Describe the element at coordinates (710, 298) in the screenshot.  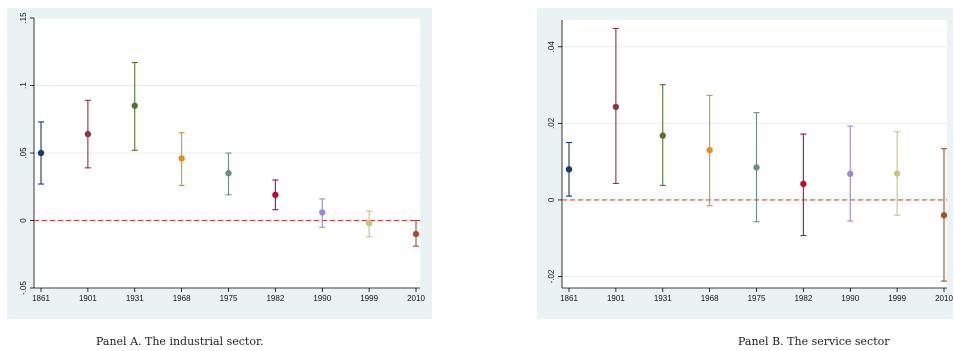
I see `chart-b-xtick-label: 1968` at that location.